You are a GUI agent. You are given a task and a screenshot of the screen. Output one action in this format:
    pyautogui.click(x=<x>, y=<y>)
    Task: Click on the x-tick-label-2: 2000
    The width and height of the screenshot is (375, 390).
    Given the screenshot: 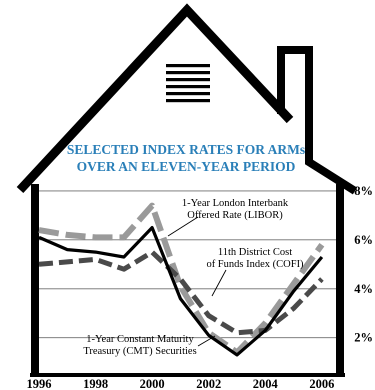 What is the action you would take?
    pyautogui.click(x=152, y=383)
    